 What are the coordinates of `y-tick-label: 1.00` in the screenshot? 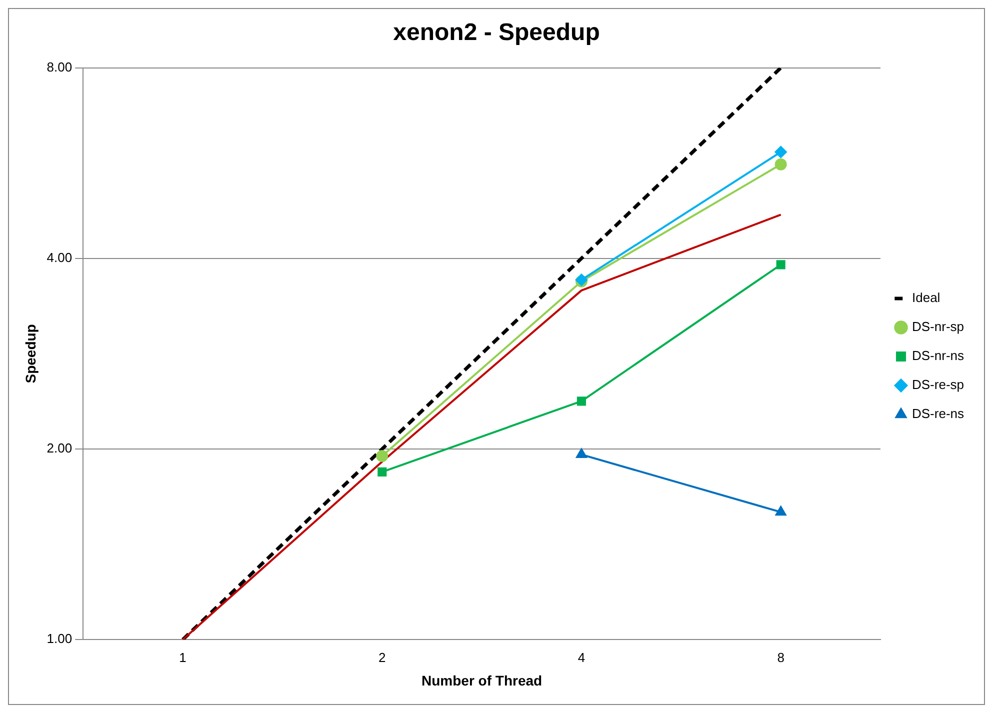 It's located at (59, 638).